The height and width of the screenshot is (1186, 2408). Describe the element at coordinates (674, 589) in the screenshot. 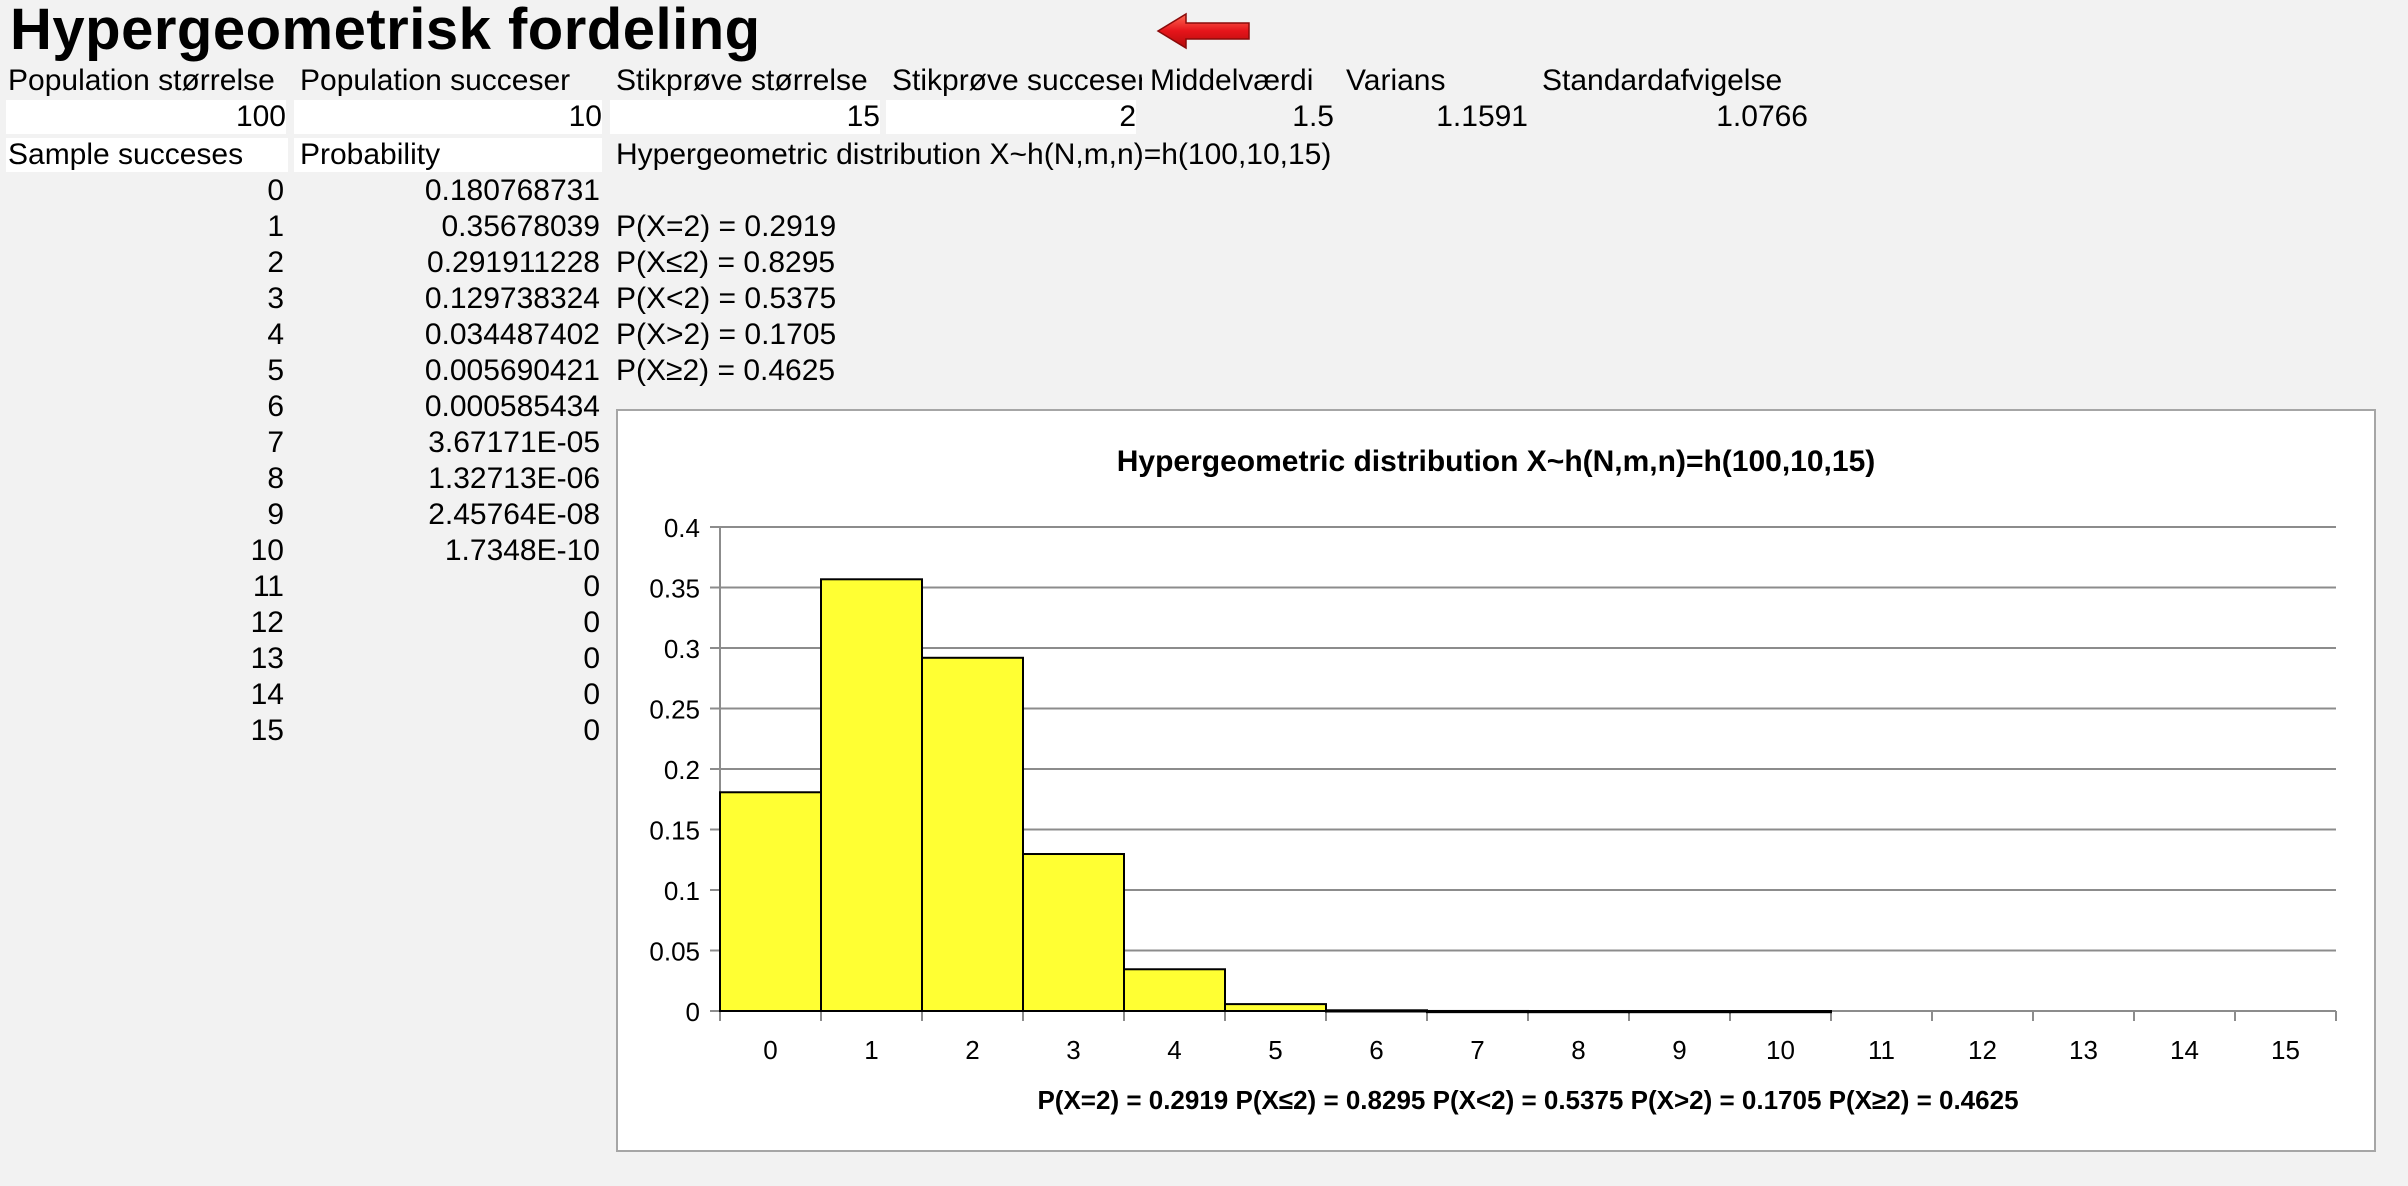

I see `y-tick-label: 0.35` at that location.